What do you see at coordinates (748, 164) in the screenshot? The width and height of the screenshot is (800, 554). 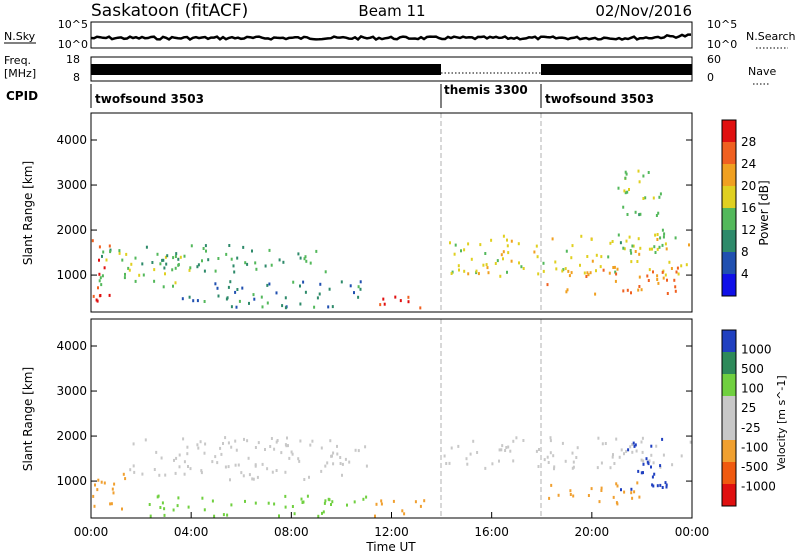 I see `colorbar-tick-label: 24` at bounding box center [748, 164].